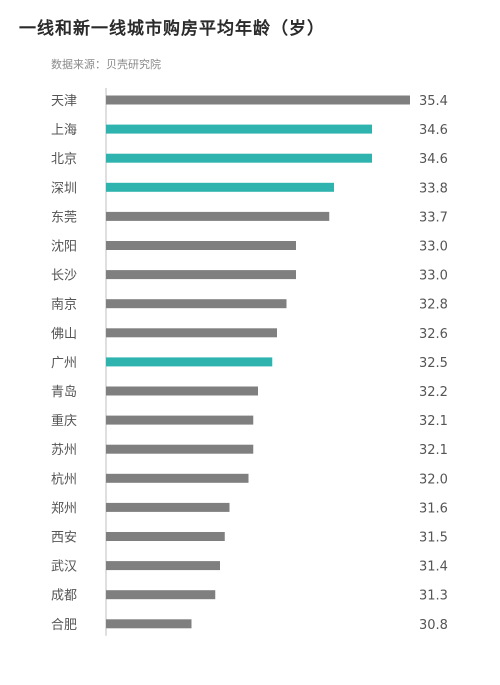  What do you see at coordinates (433, 625) in the screenshot?
I see `value-label: 30.8` at bounding box center [433, 625].